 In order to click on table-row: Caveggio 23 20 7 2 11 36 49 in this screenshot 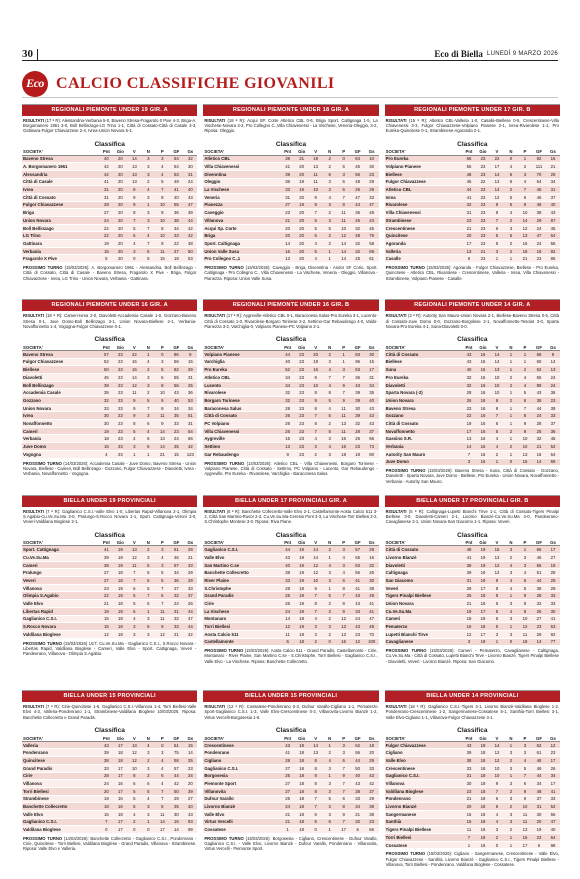, I will do `click(291, 212)`.